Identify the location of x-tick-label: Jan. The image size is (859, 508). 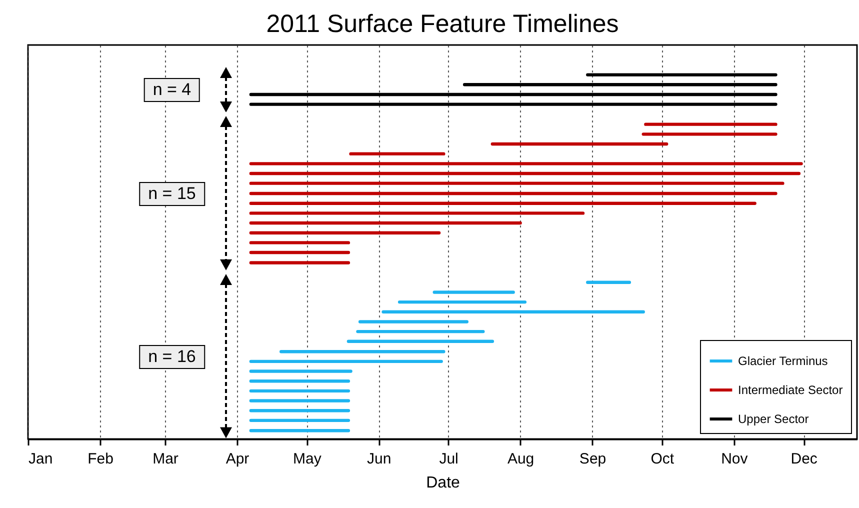
(40, 459).